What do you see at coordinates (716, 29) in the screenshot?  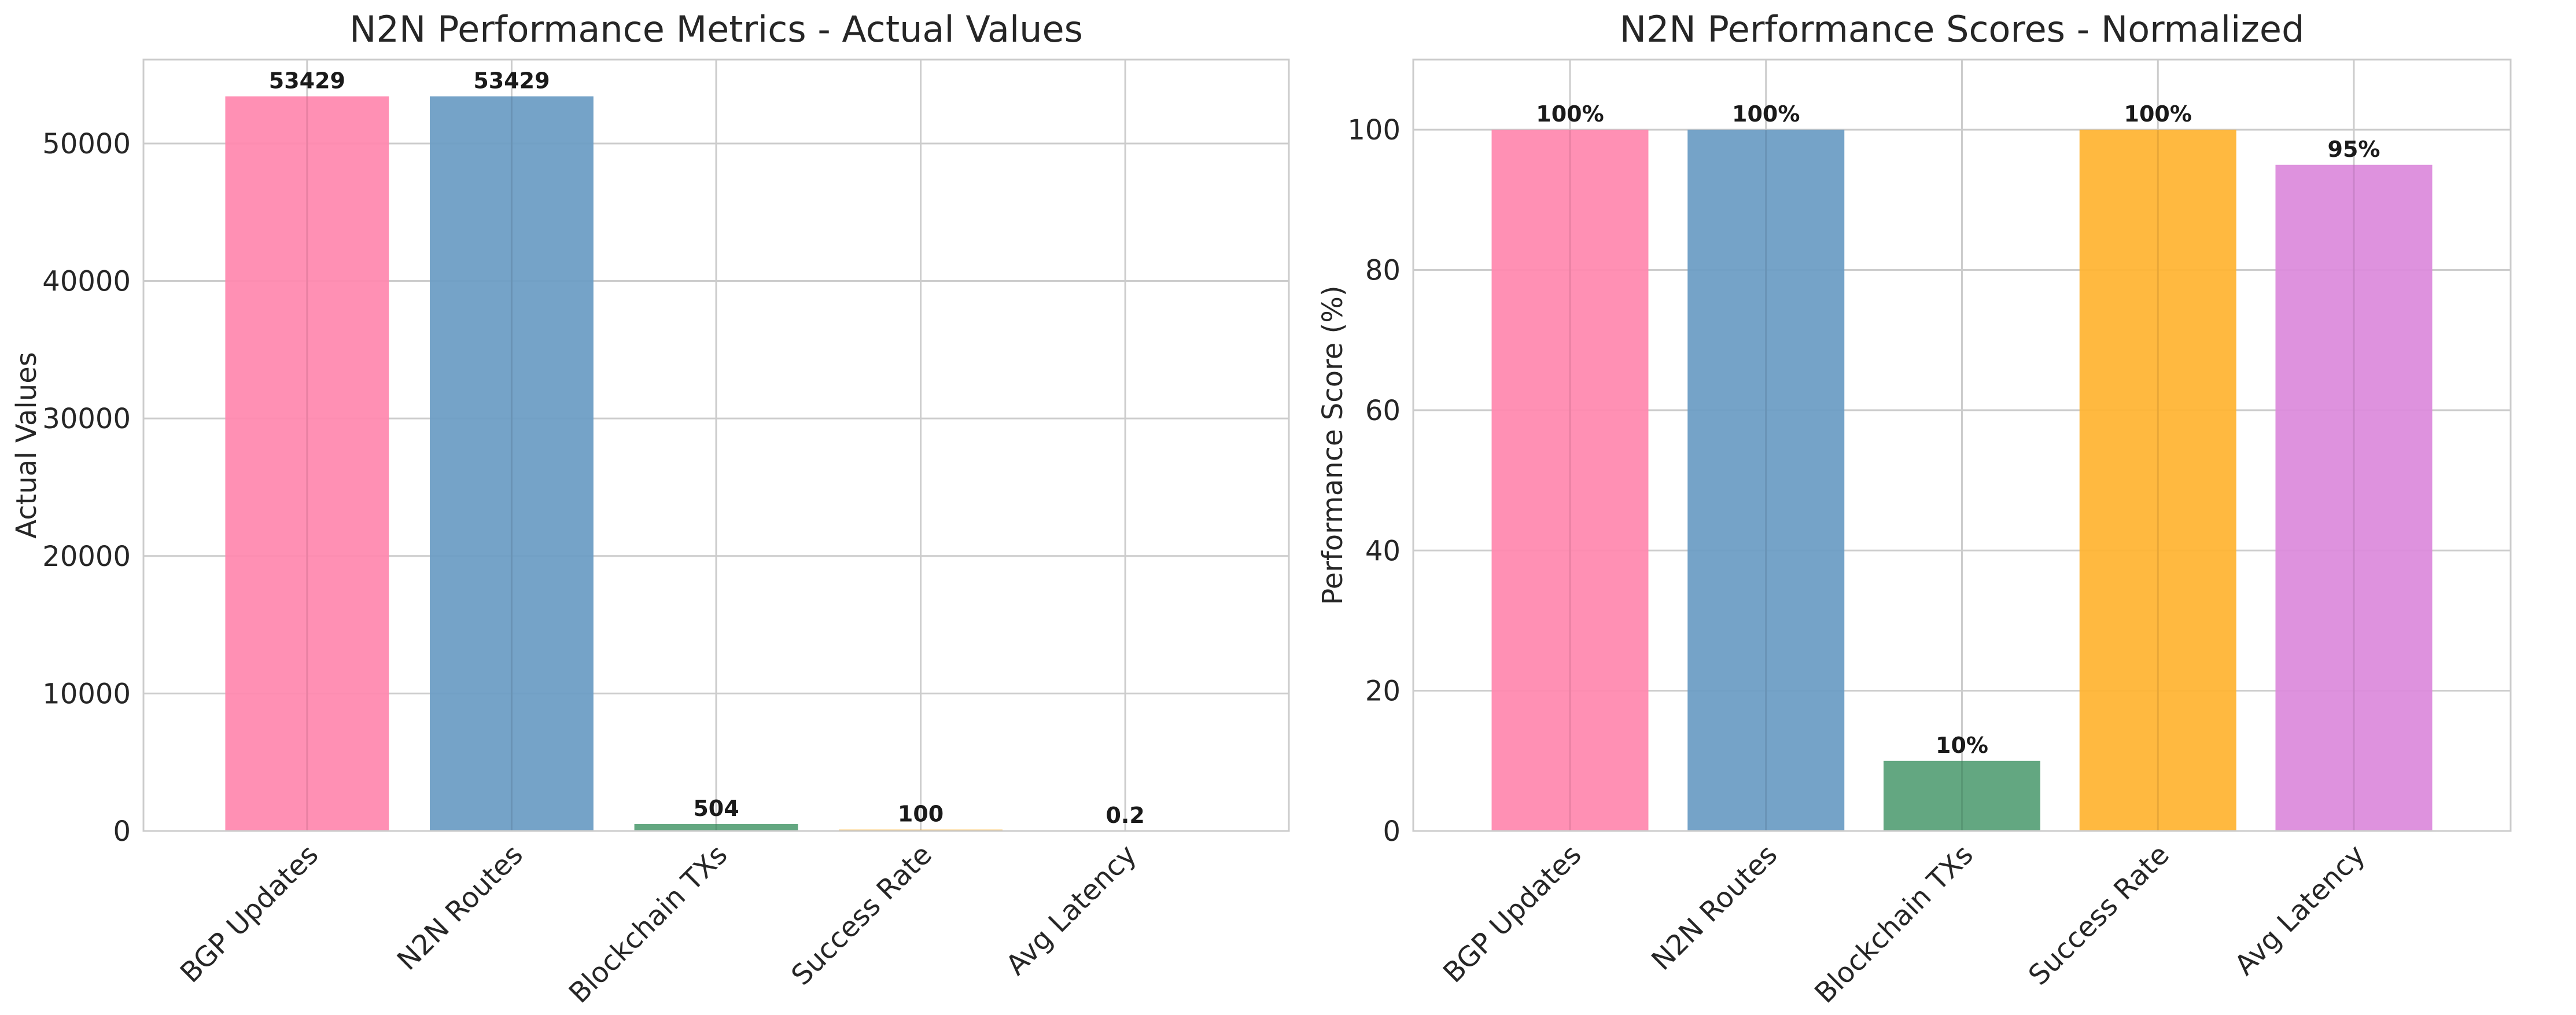 I see `chart-title: N2N Performance Metrics - Actual Values` at bounding box center [716, 29].